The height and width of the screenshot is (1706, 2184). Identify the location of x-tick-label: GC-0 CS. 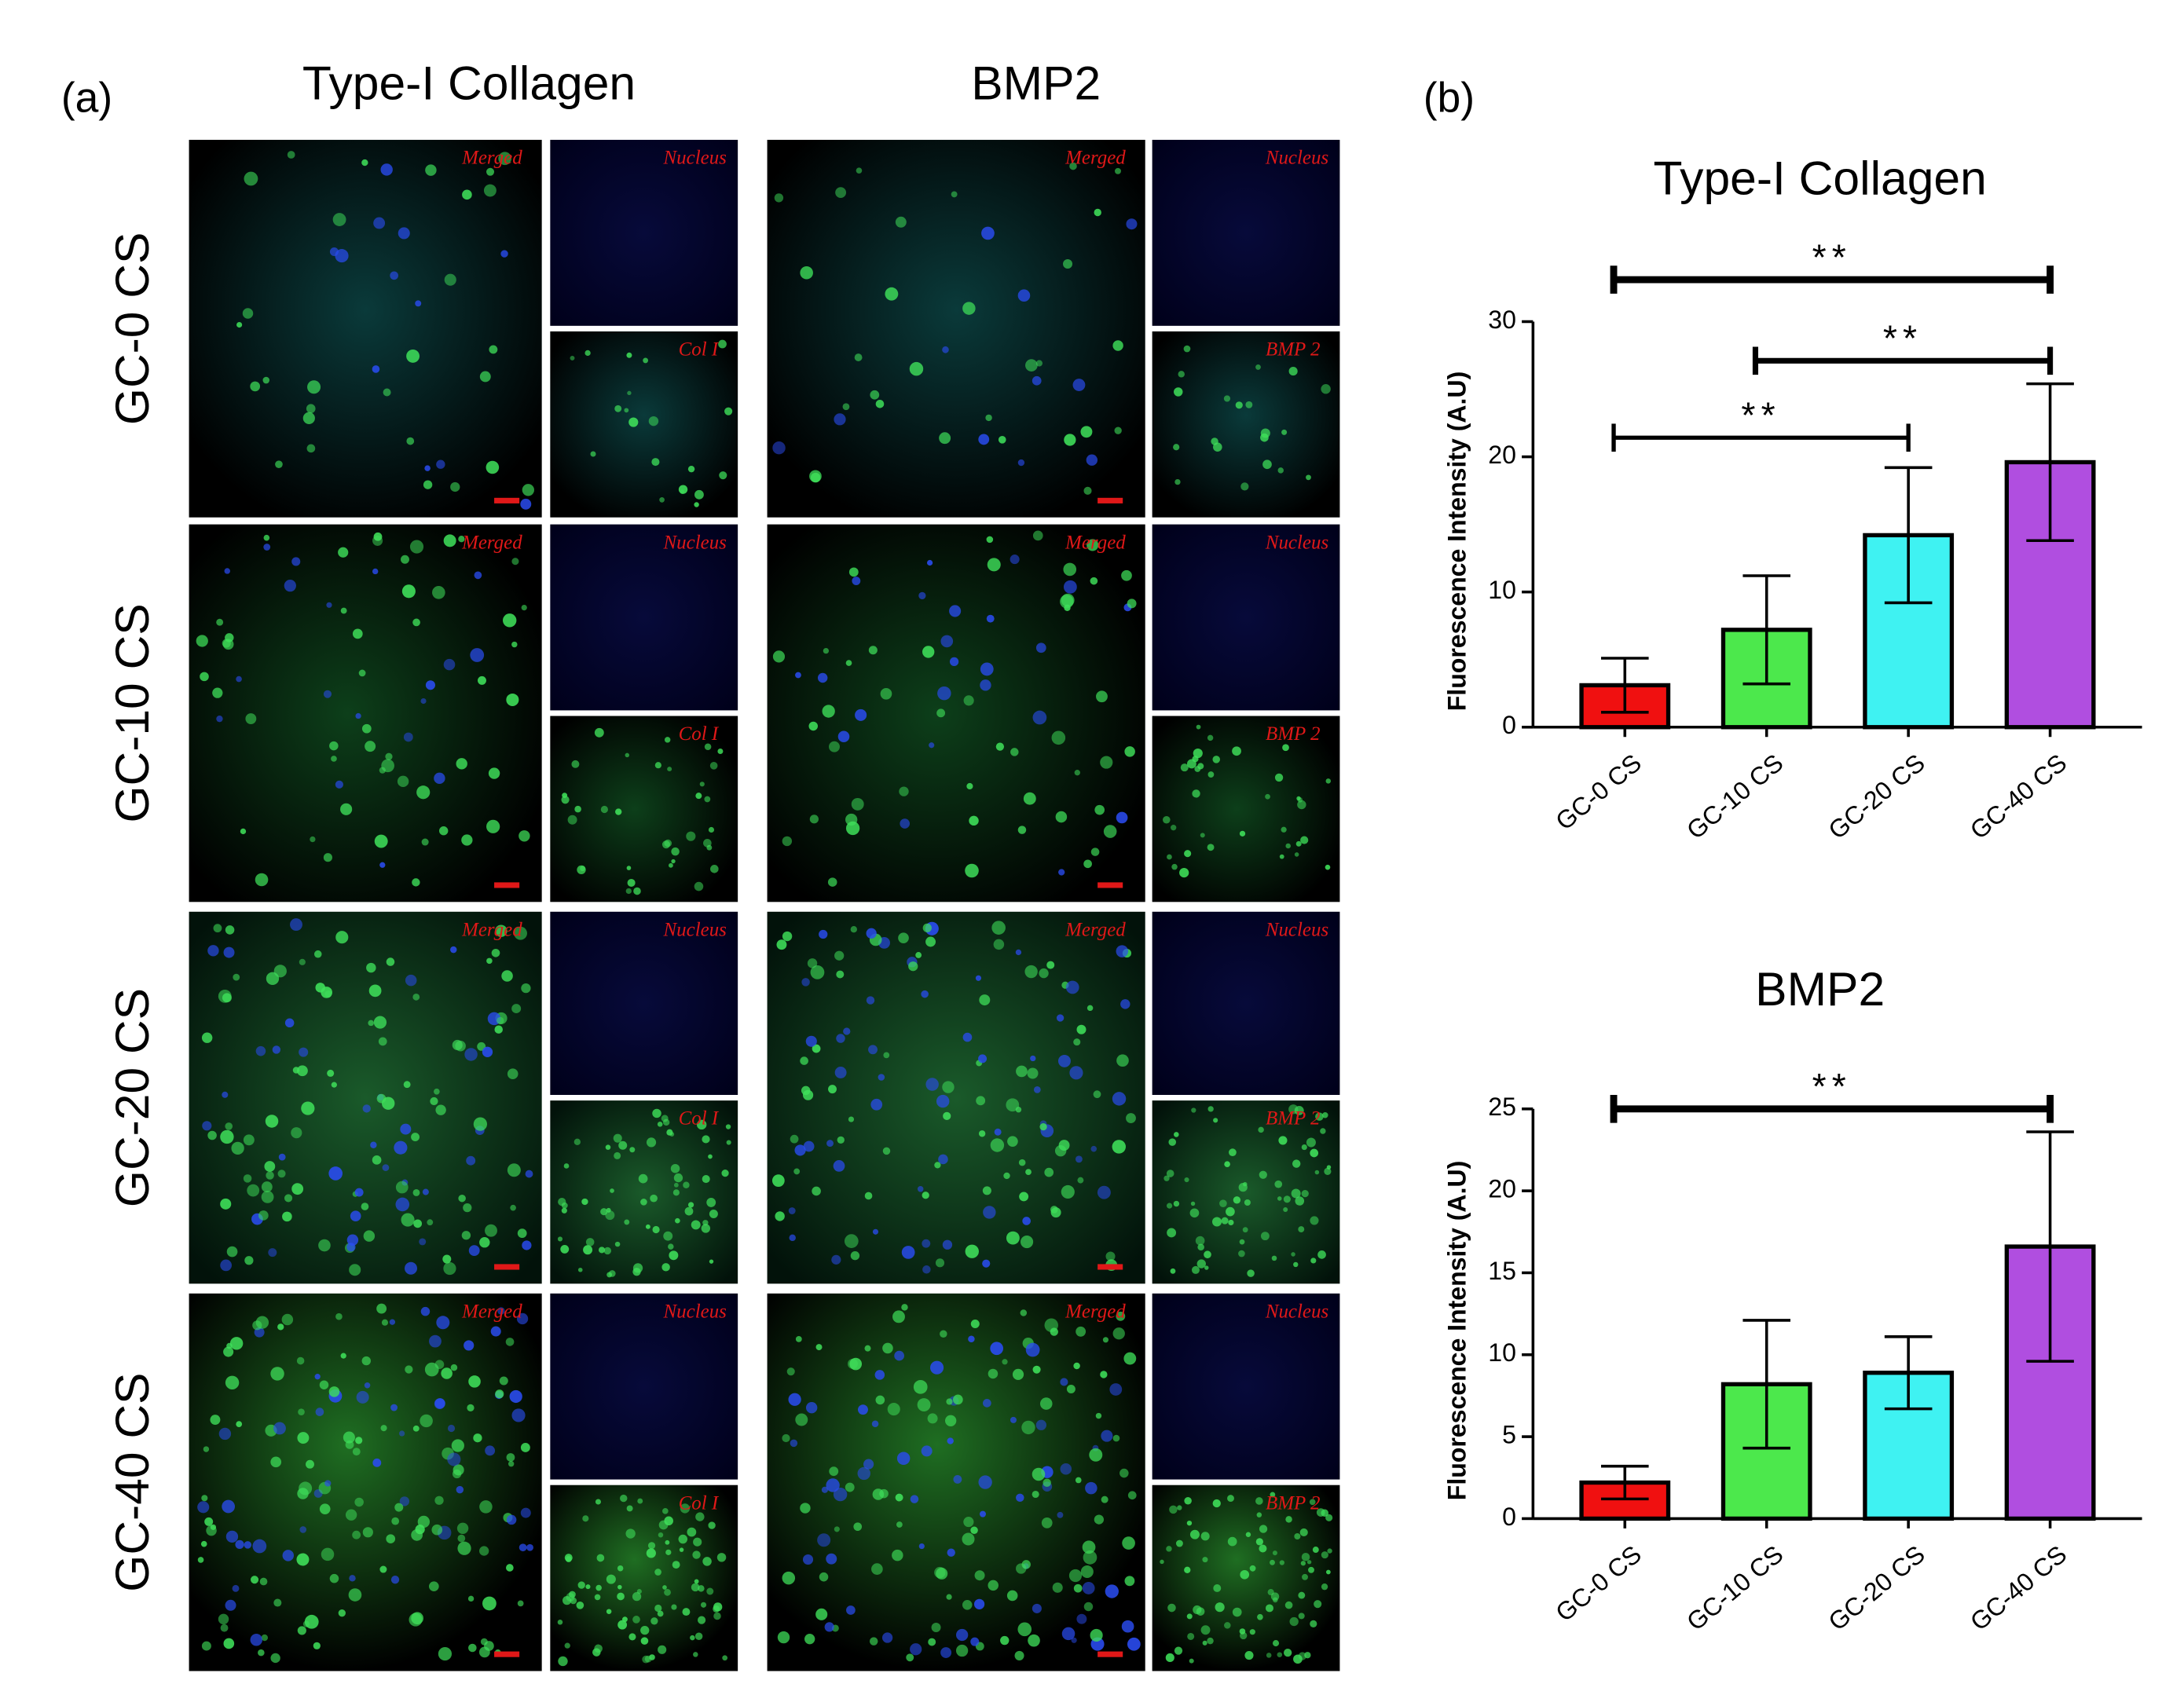
(1598, 1583).